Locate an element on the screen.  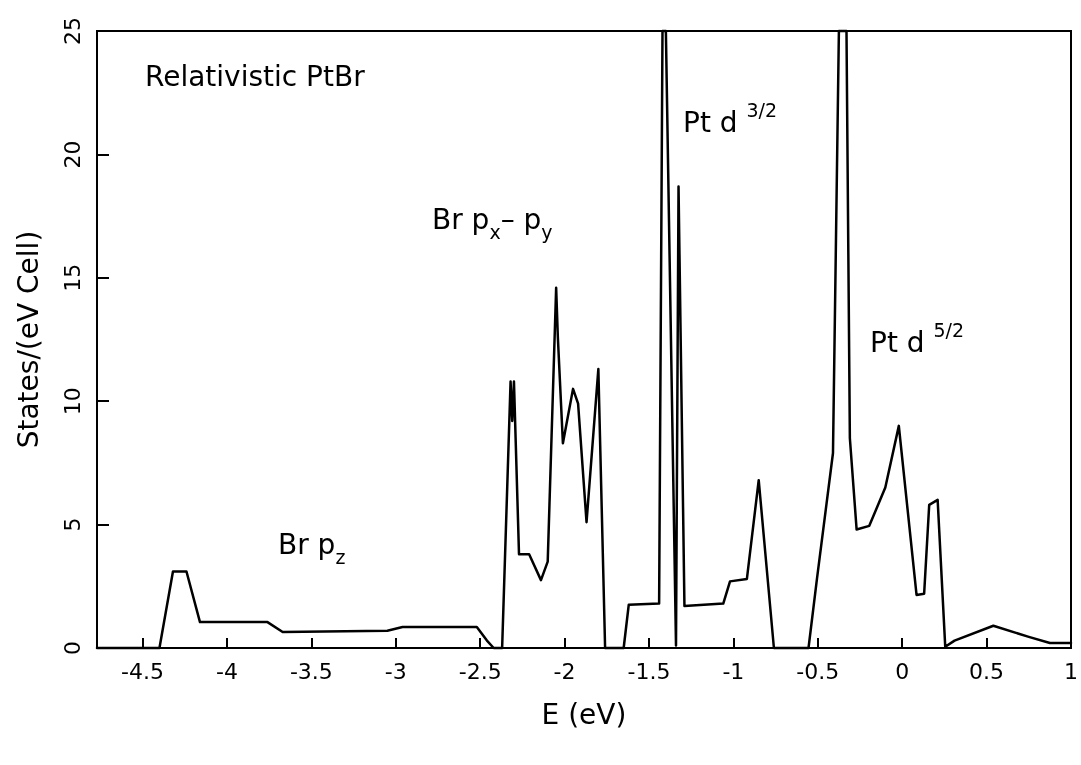
x-tick-label: -2 is located at coordinates (564, 671).